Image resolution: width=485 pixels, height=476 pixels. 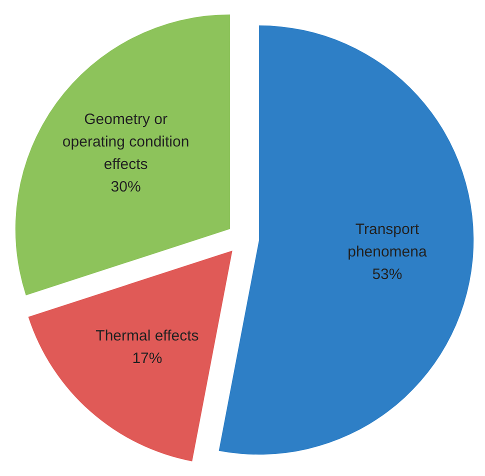 What do you see at coordinates (147, 358) in the screenshot?
I see `data-label: 17%` at bounding box center [147, 358].